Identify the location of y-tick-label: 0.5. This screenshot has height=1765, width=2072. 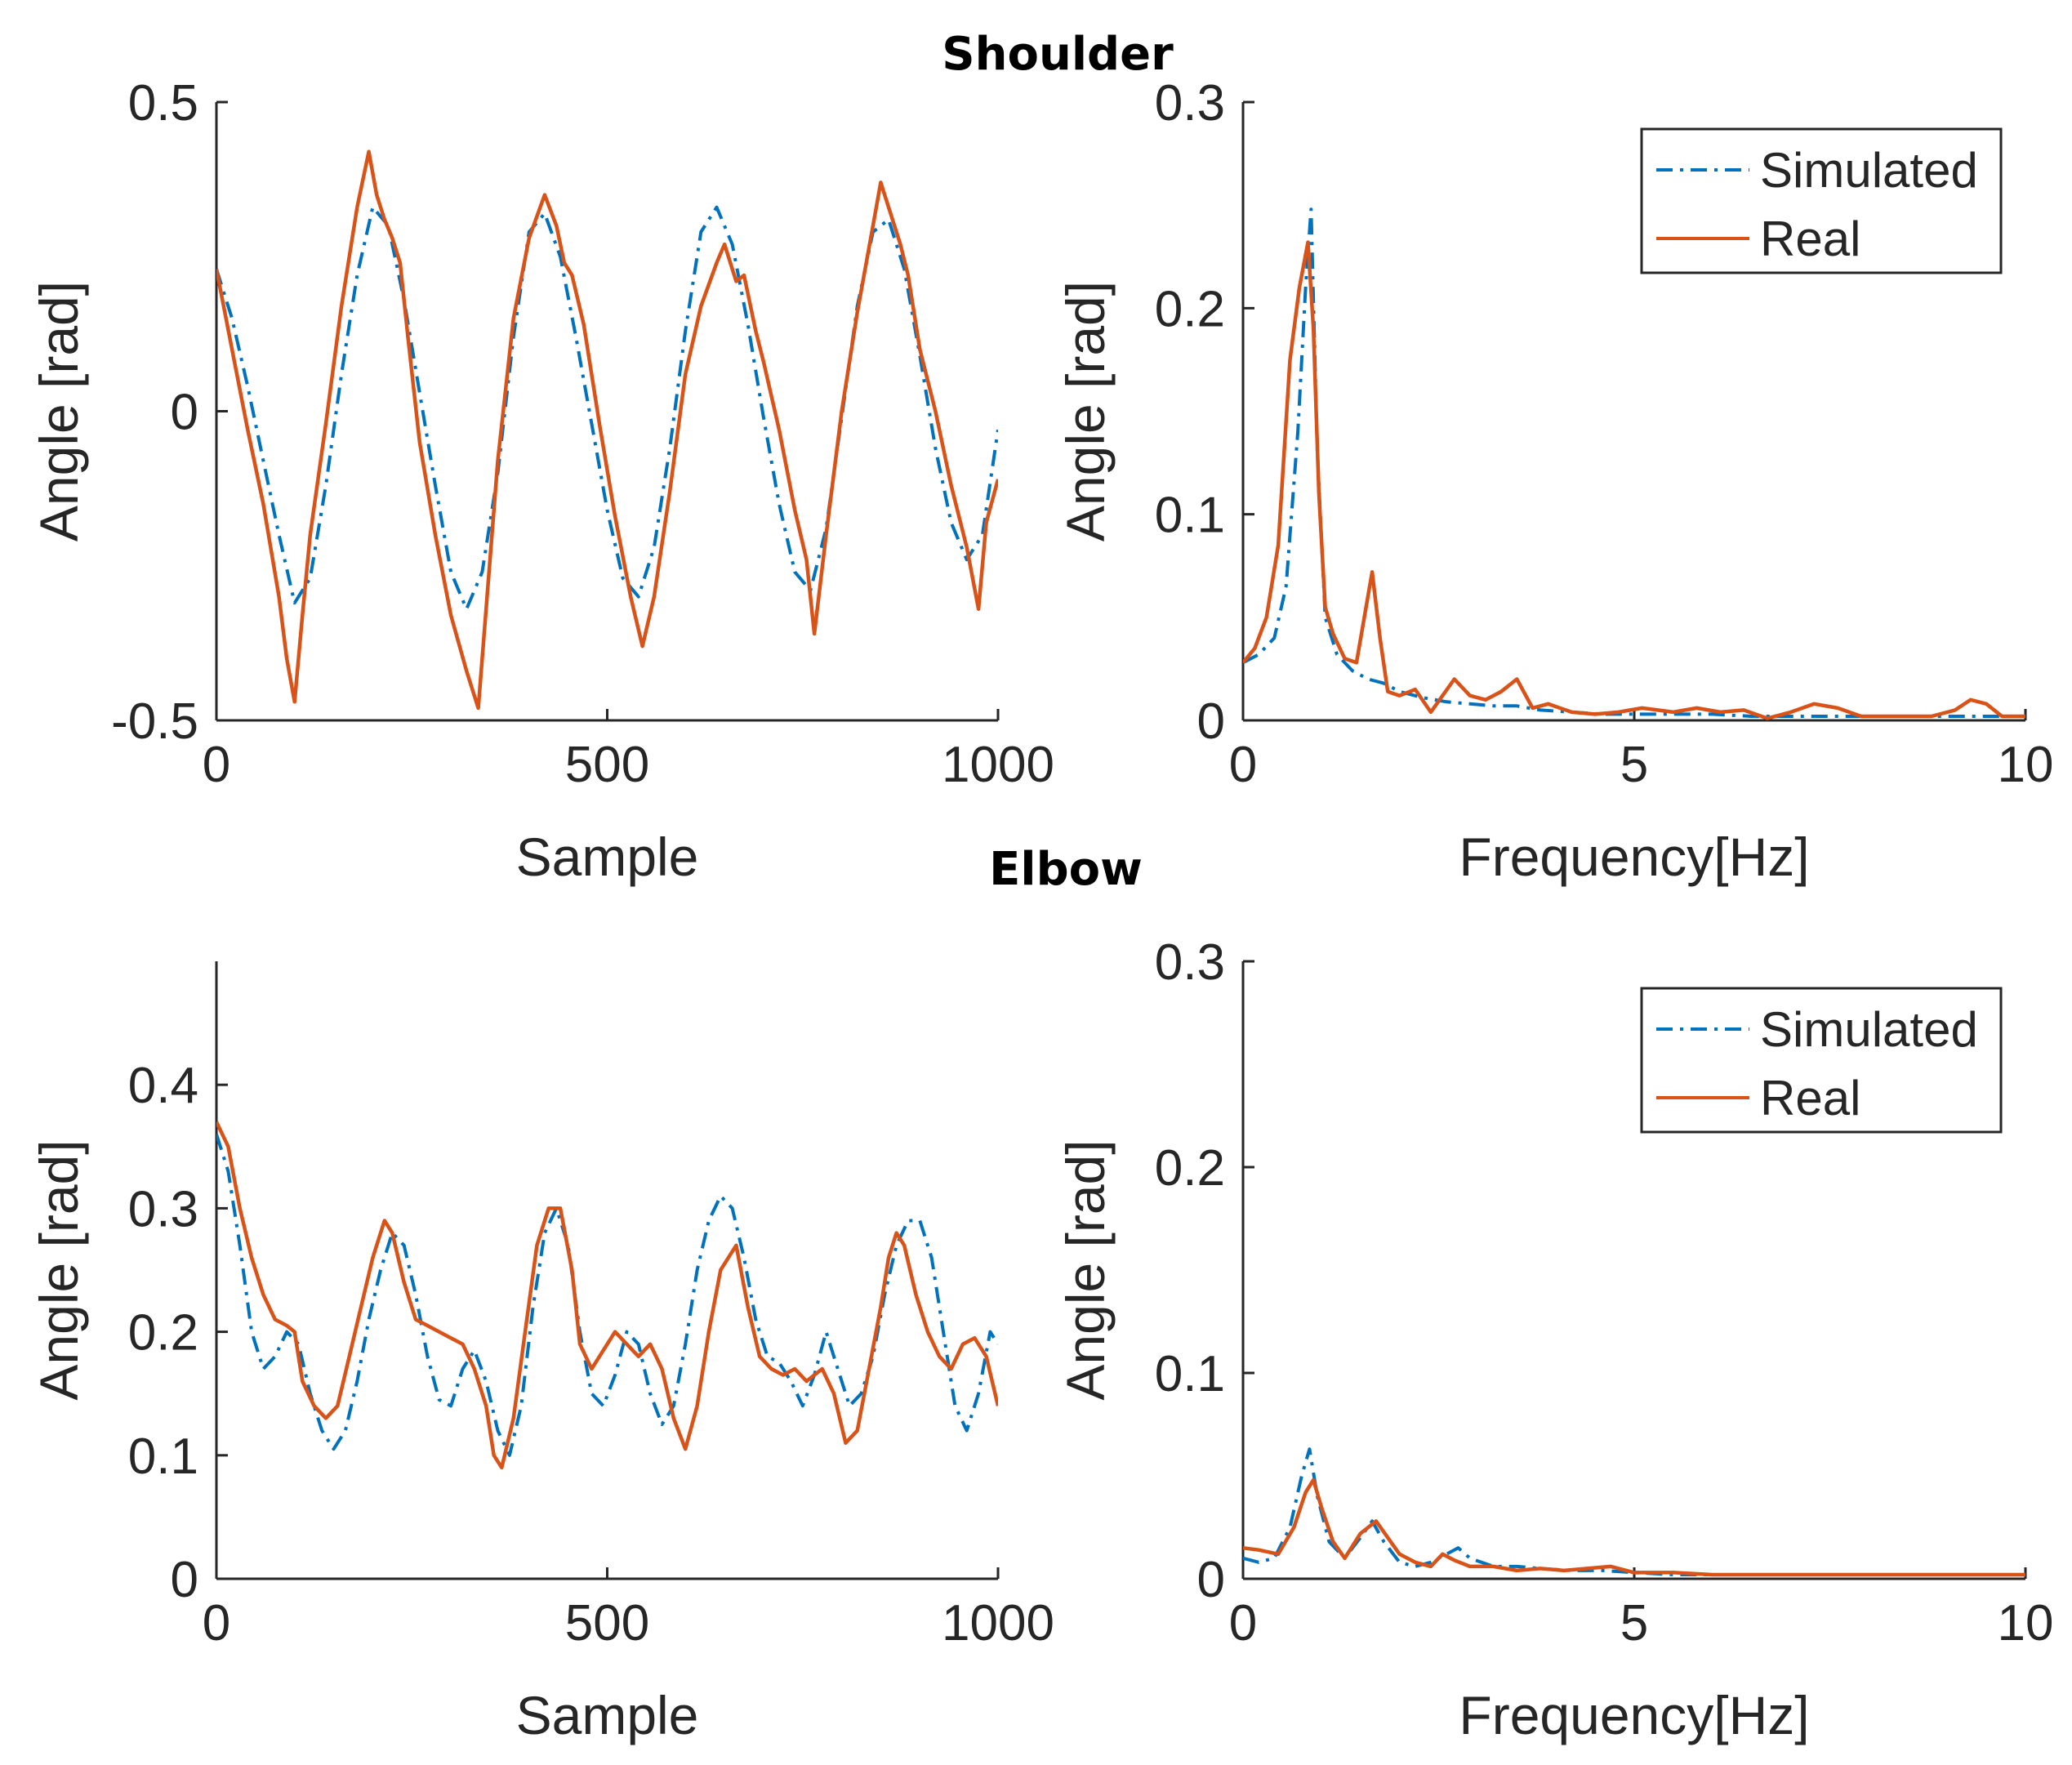
(163, 103).